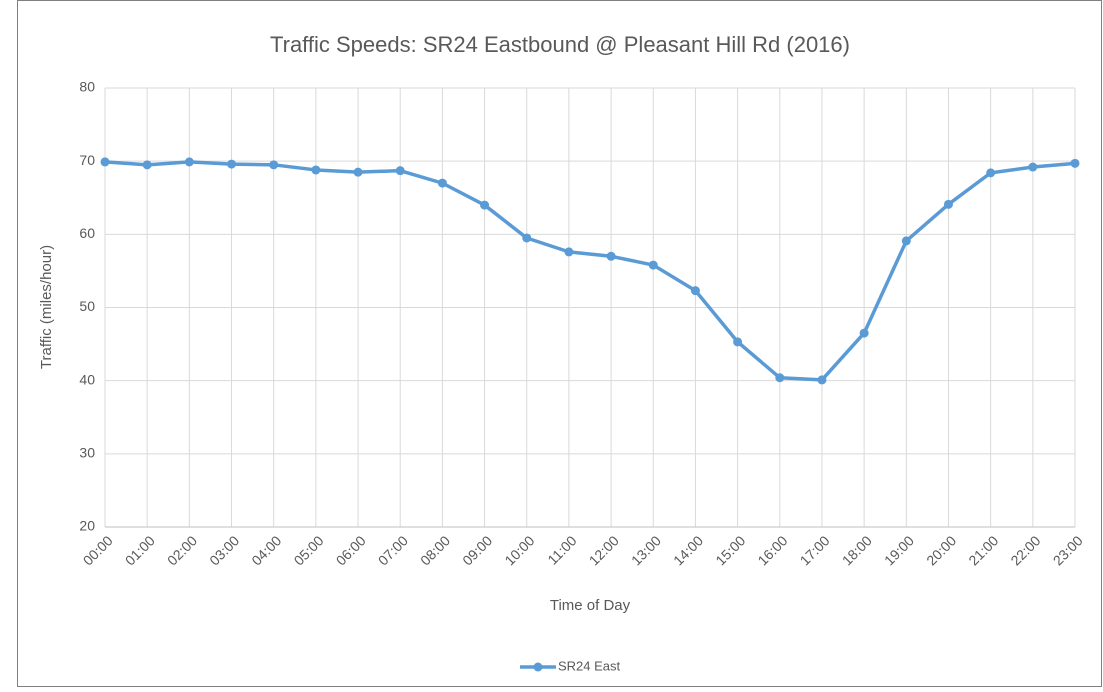  Describe the element at coordinates (87, 453) in the screenshot. I see `y-tick-label: 30` at that location.